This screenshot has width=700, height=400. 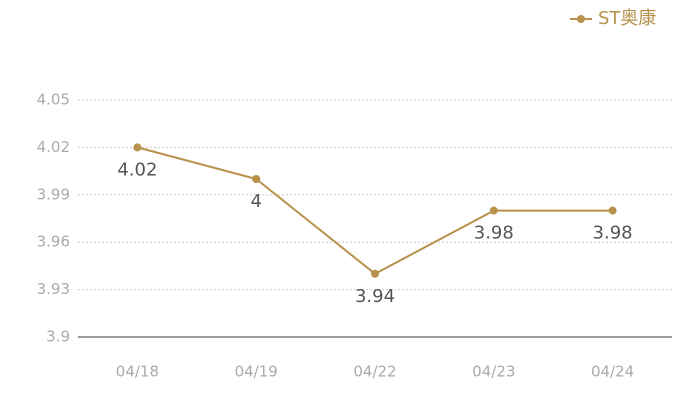 I want to click on x-tick-label: 04/19, so click(x=256, y=372).